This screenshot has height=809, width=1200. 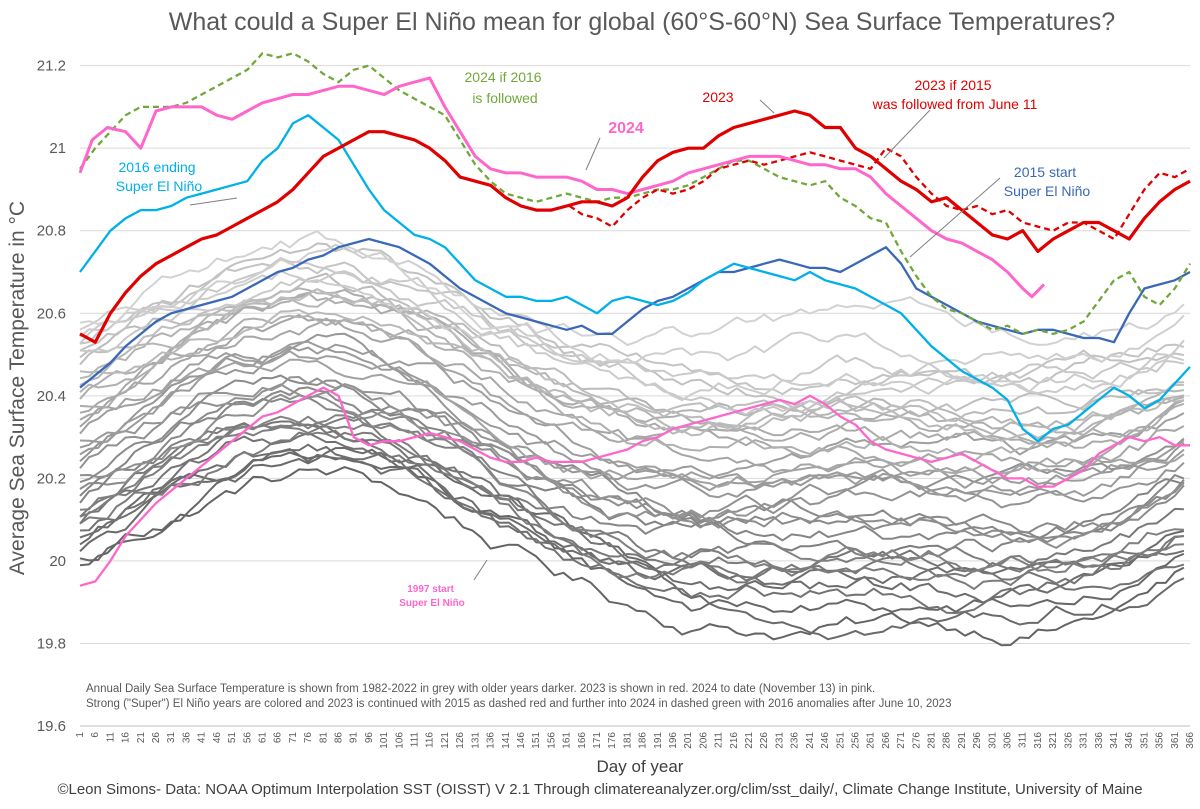 What do you see at coordinates (536, 740) in the screenshot?
I see `x-tick-label: 151` at bounding box center [536, 740].